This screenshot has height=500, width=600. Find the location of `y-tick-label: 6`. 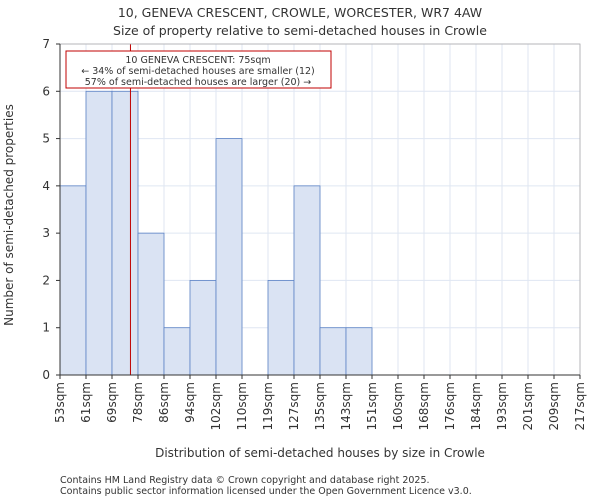

y-tick-label: 6 is located at coordinates (46, 91).